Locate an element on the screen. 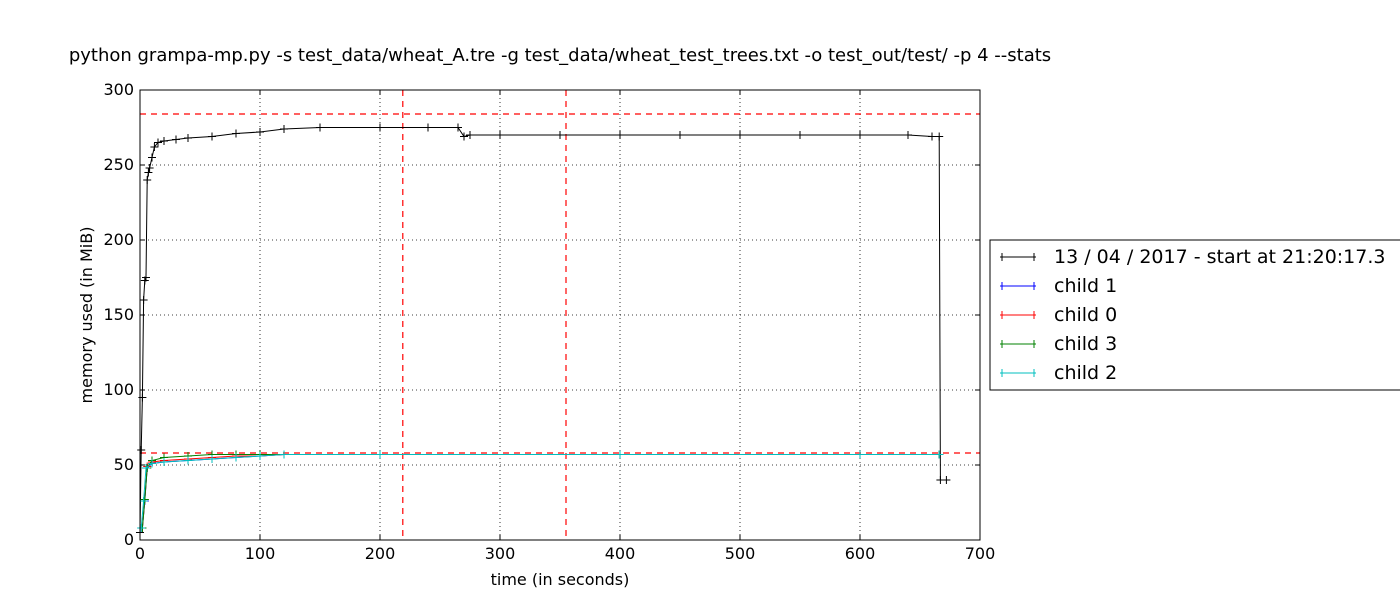  y-tick-label: 100 is located at coordinates (118, 389).